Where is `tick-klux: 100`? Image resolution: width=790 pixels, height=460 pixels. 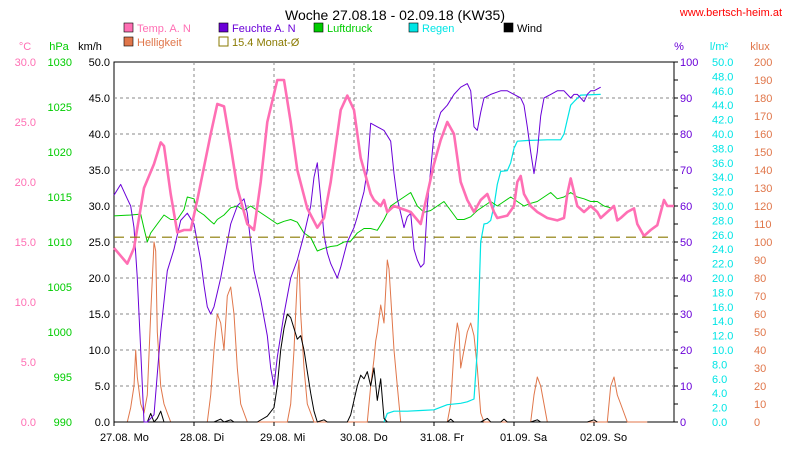
tick-klux: 100 is located at coordinates (763, 243).